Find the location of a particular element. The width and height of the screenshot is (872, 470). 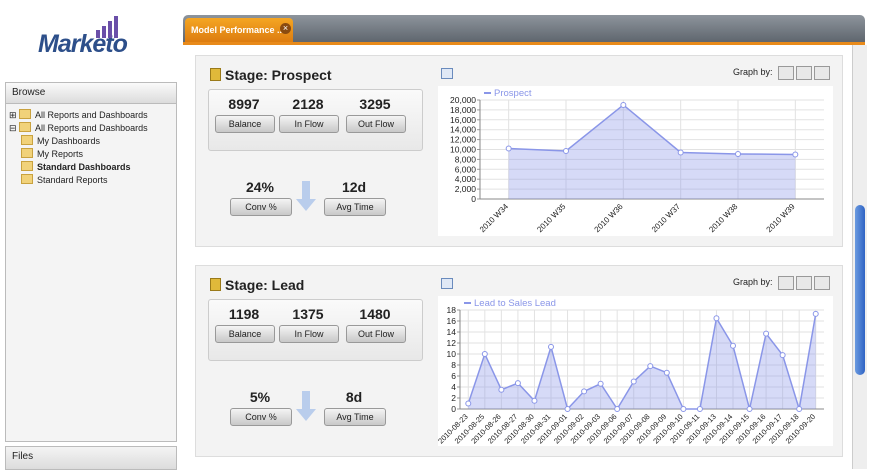

y-tick-label: 14,000 is located at coordinates (463, 130).